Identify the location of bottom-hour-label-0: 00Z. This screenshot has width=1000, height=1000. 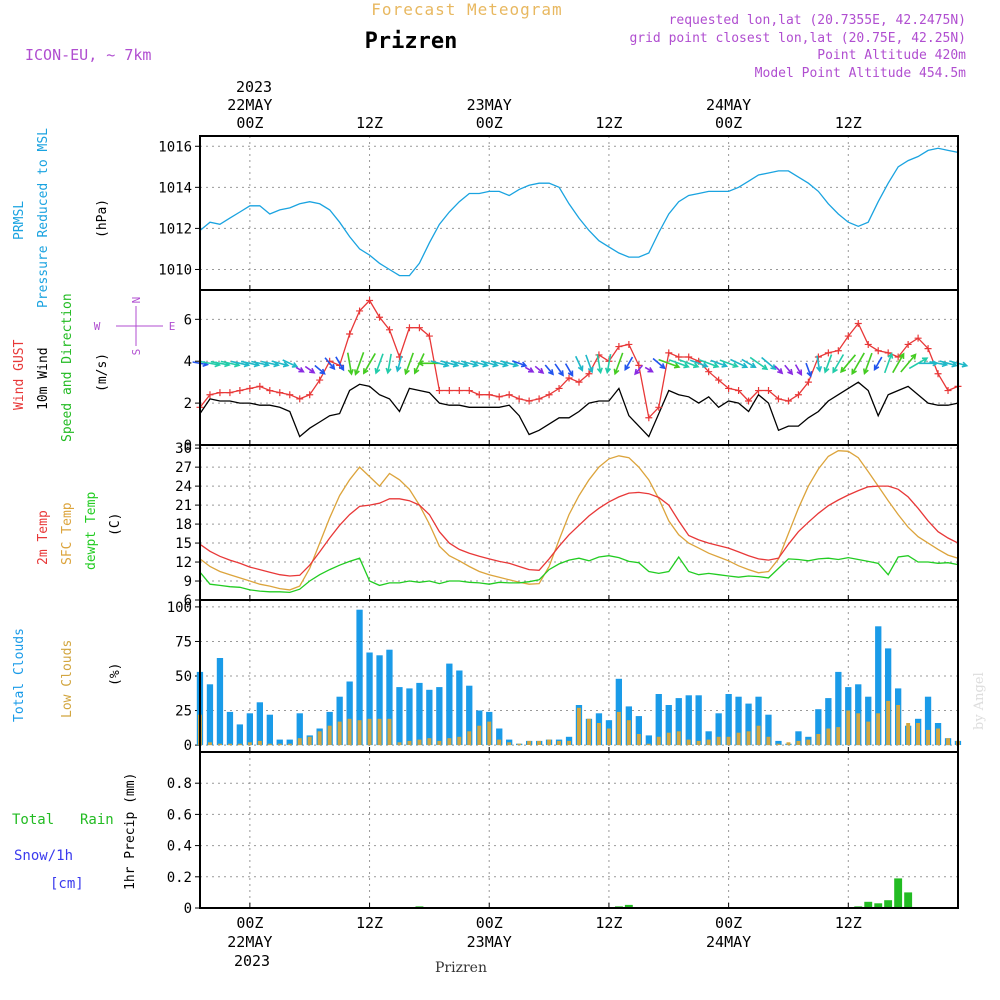
(249, 923).